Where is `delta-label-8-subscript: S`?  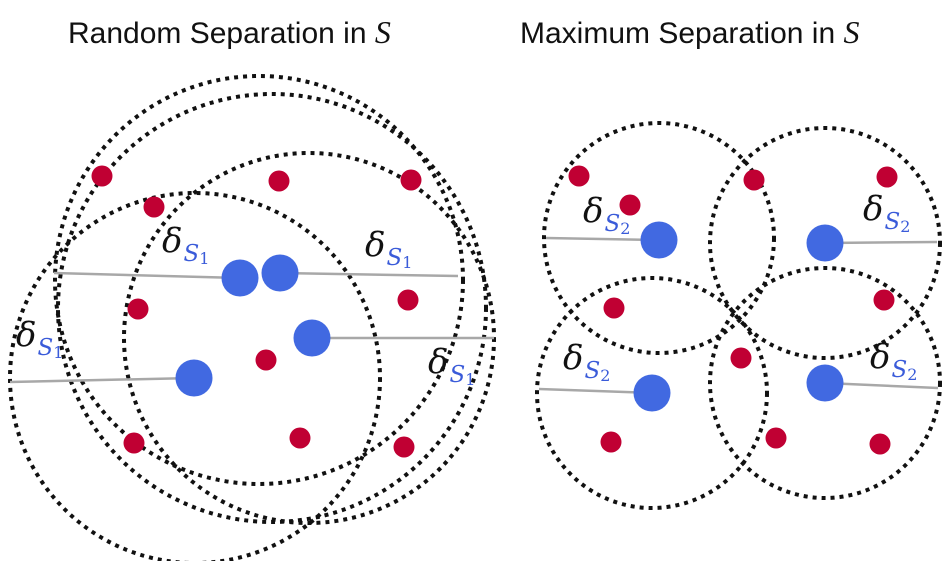
delta-label-8-subscript: S is located at coordinates (899, 370).